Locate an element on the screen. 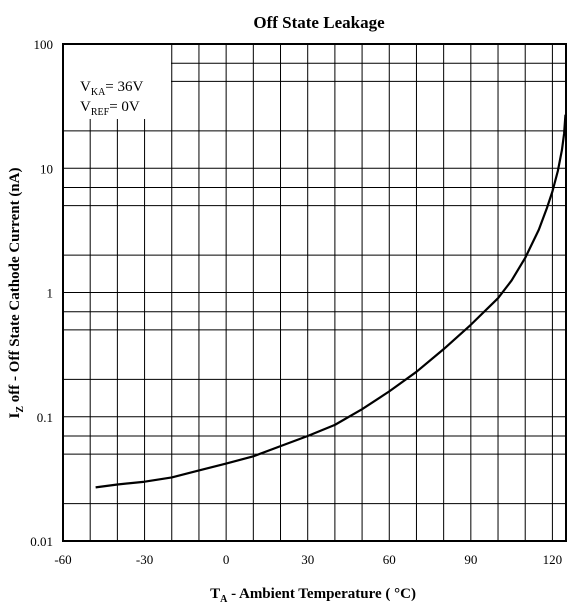  y-axis-label: IZ off - Off State Cathode Current (nA) is located at coordinates (16, 293).